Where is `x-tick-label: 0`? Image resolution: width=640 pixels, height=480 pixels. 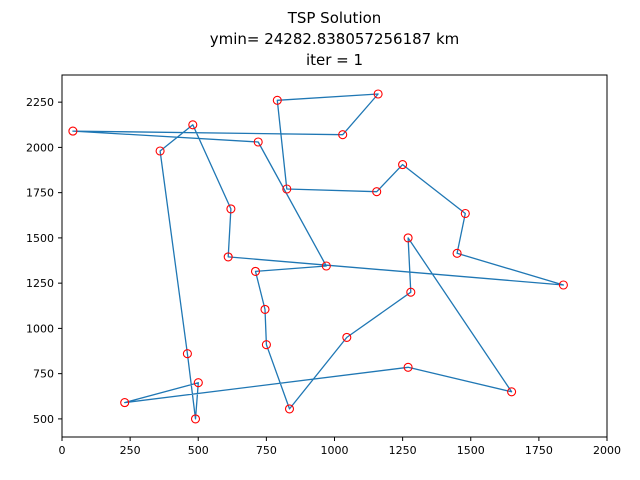 x-tick-label: 0 is located at coordinates (62, 450).